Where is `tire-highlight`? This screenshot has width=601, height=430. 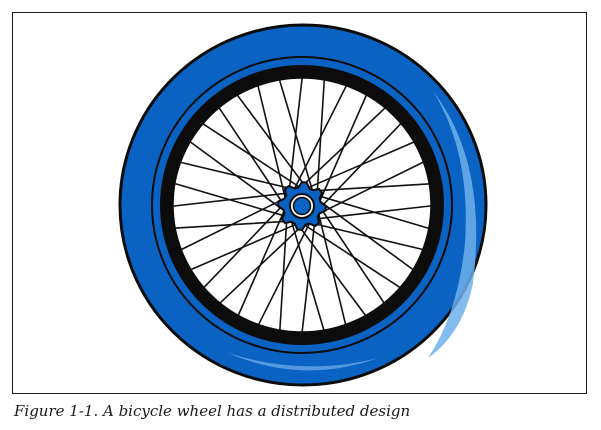 tire-highlight is located at coordinates (452, 224).